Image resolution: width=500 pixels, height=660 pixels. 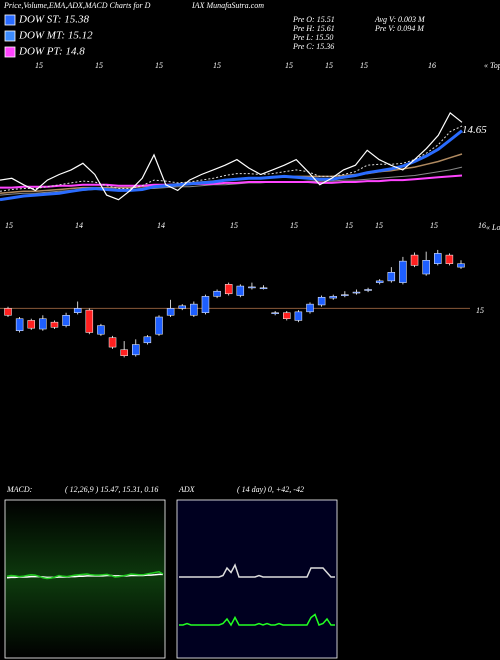 What do you see at coordinates (227, 5) in the screenshot?
I see `title-right: IAX MunafaSutra.com` at bounding box center [227, 5].